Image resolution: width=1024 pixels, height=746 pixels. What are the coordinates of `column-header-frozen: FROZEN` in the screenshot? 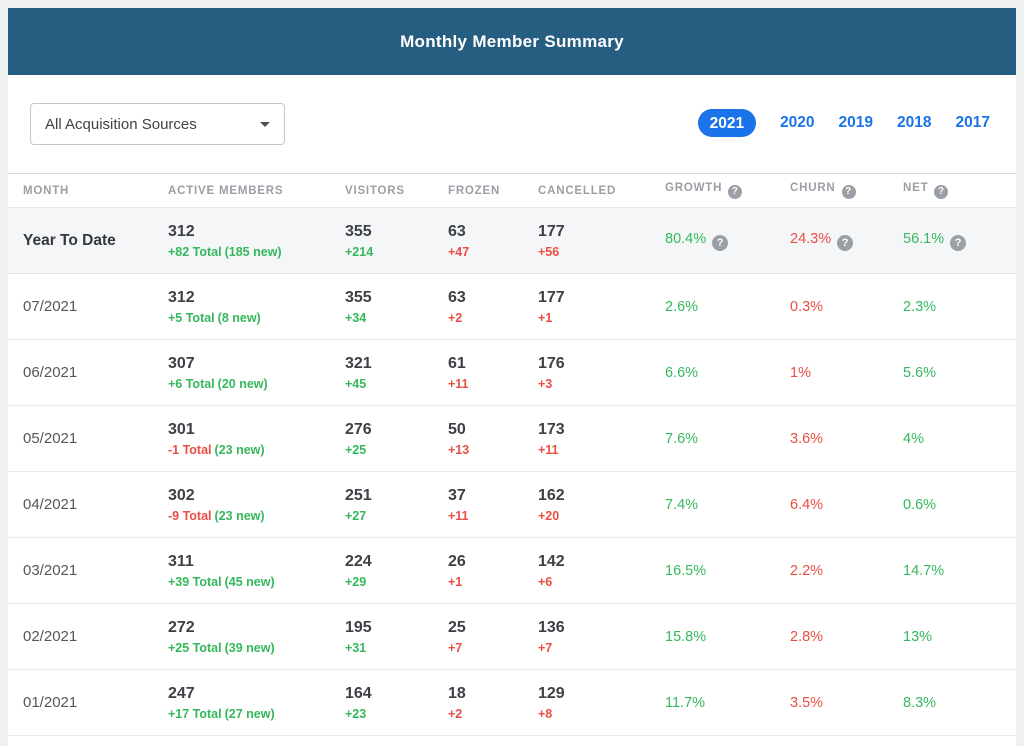 It's located at (478, 190).